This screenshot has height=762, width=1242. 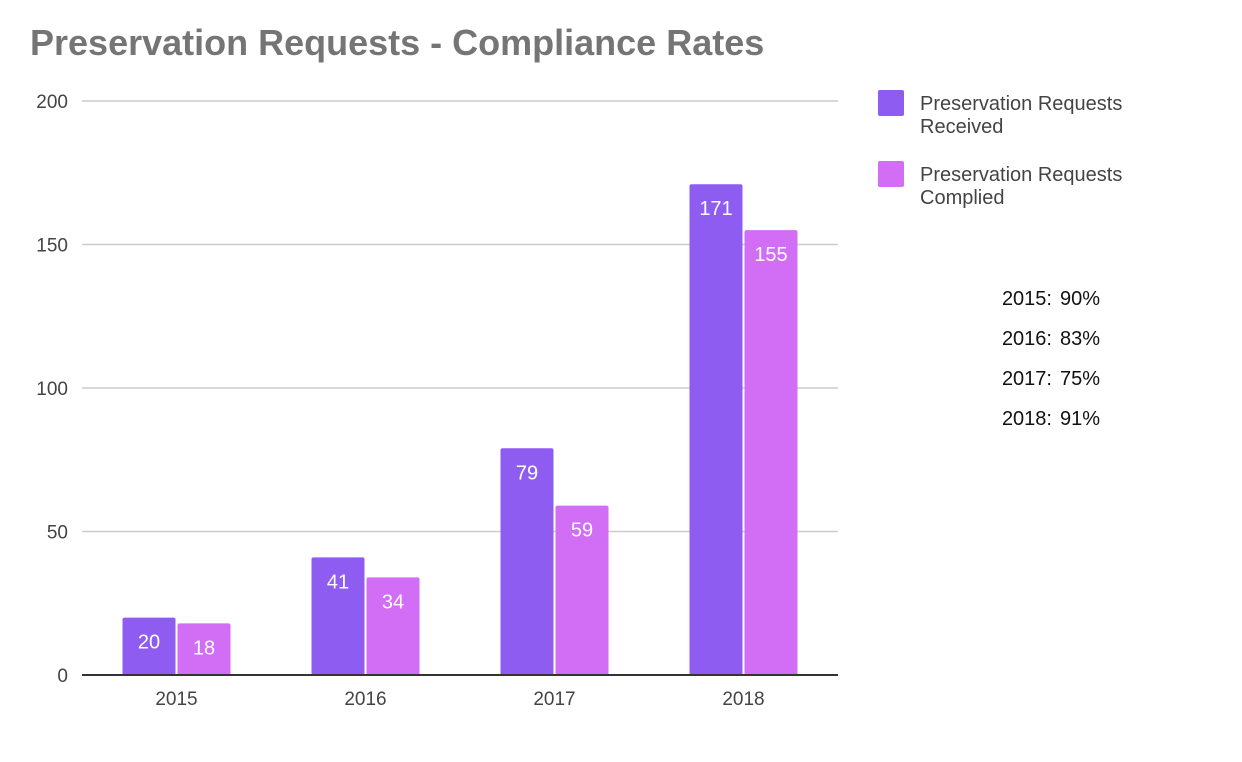 I want to click on y-tick-label: 100, so click(x=52, y=389).